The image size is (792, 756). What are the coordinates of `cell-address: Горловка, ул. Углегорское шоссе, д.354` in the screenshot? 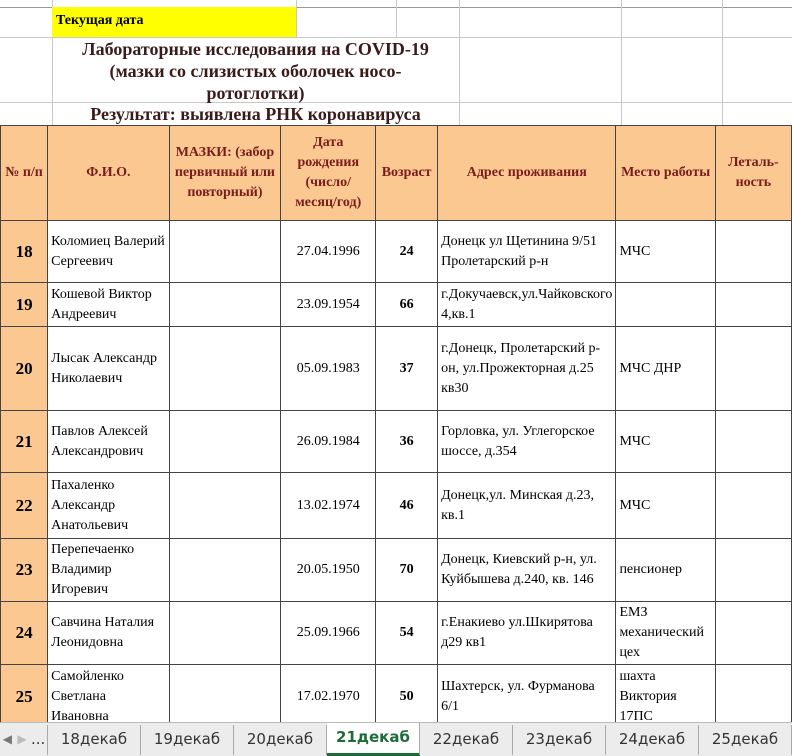 It's located at (527, 441).